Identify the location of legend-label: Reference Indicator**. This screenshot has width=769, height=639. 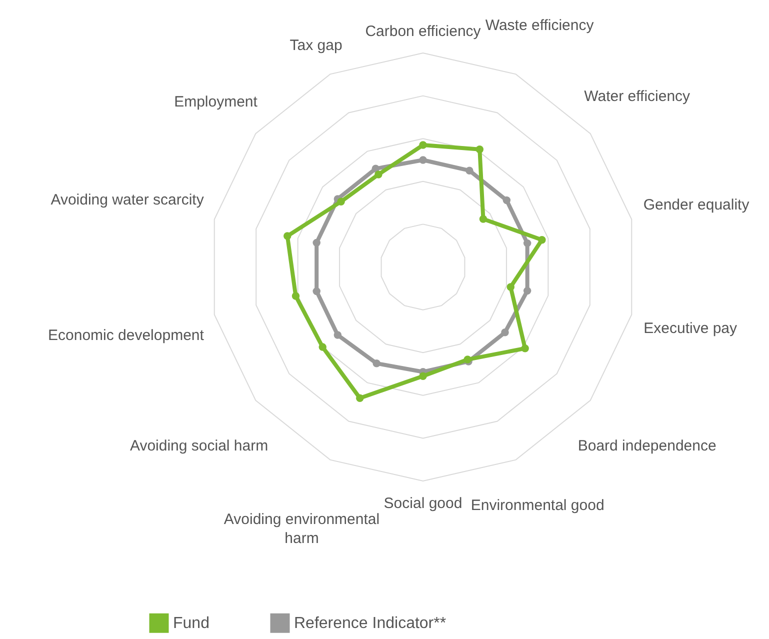
(370, 623).